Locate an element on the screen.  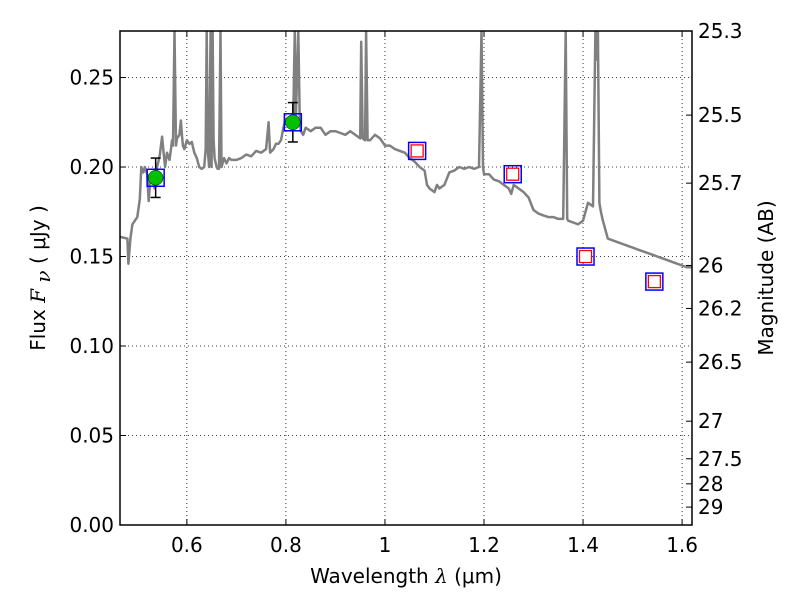
y-tick-label: 0.15 is located at coordinates (91, 257).